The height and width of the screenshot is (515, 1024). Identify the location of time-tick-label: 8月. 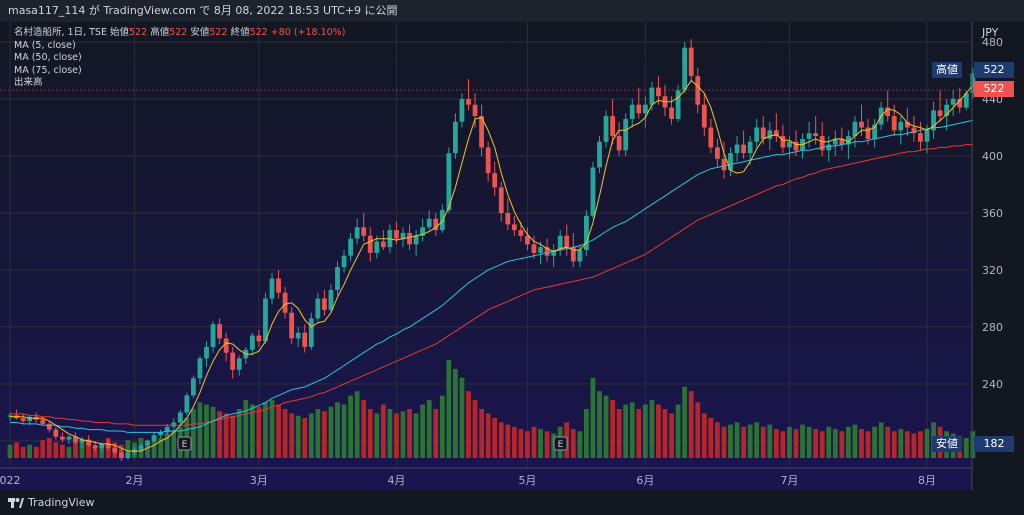
(927, 480).